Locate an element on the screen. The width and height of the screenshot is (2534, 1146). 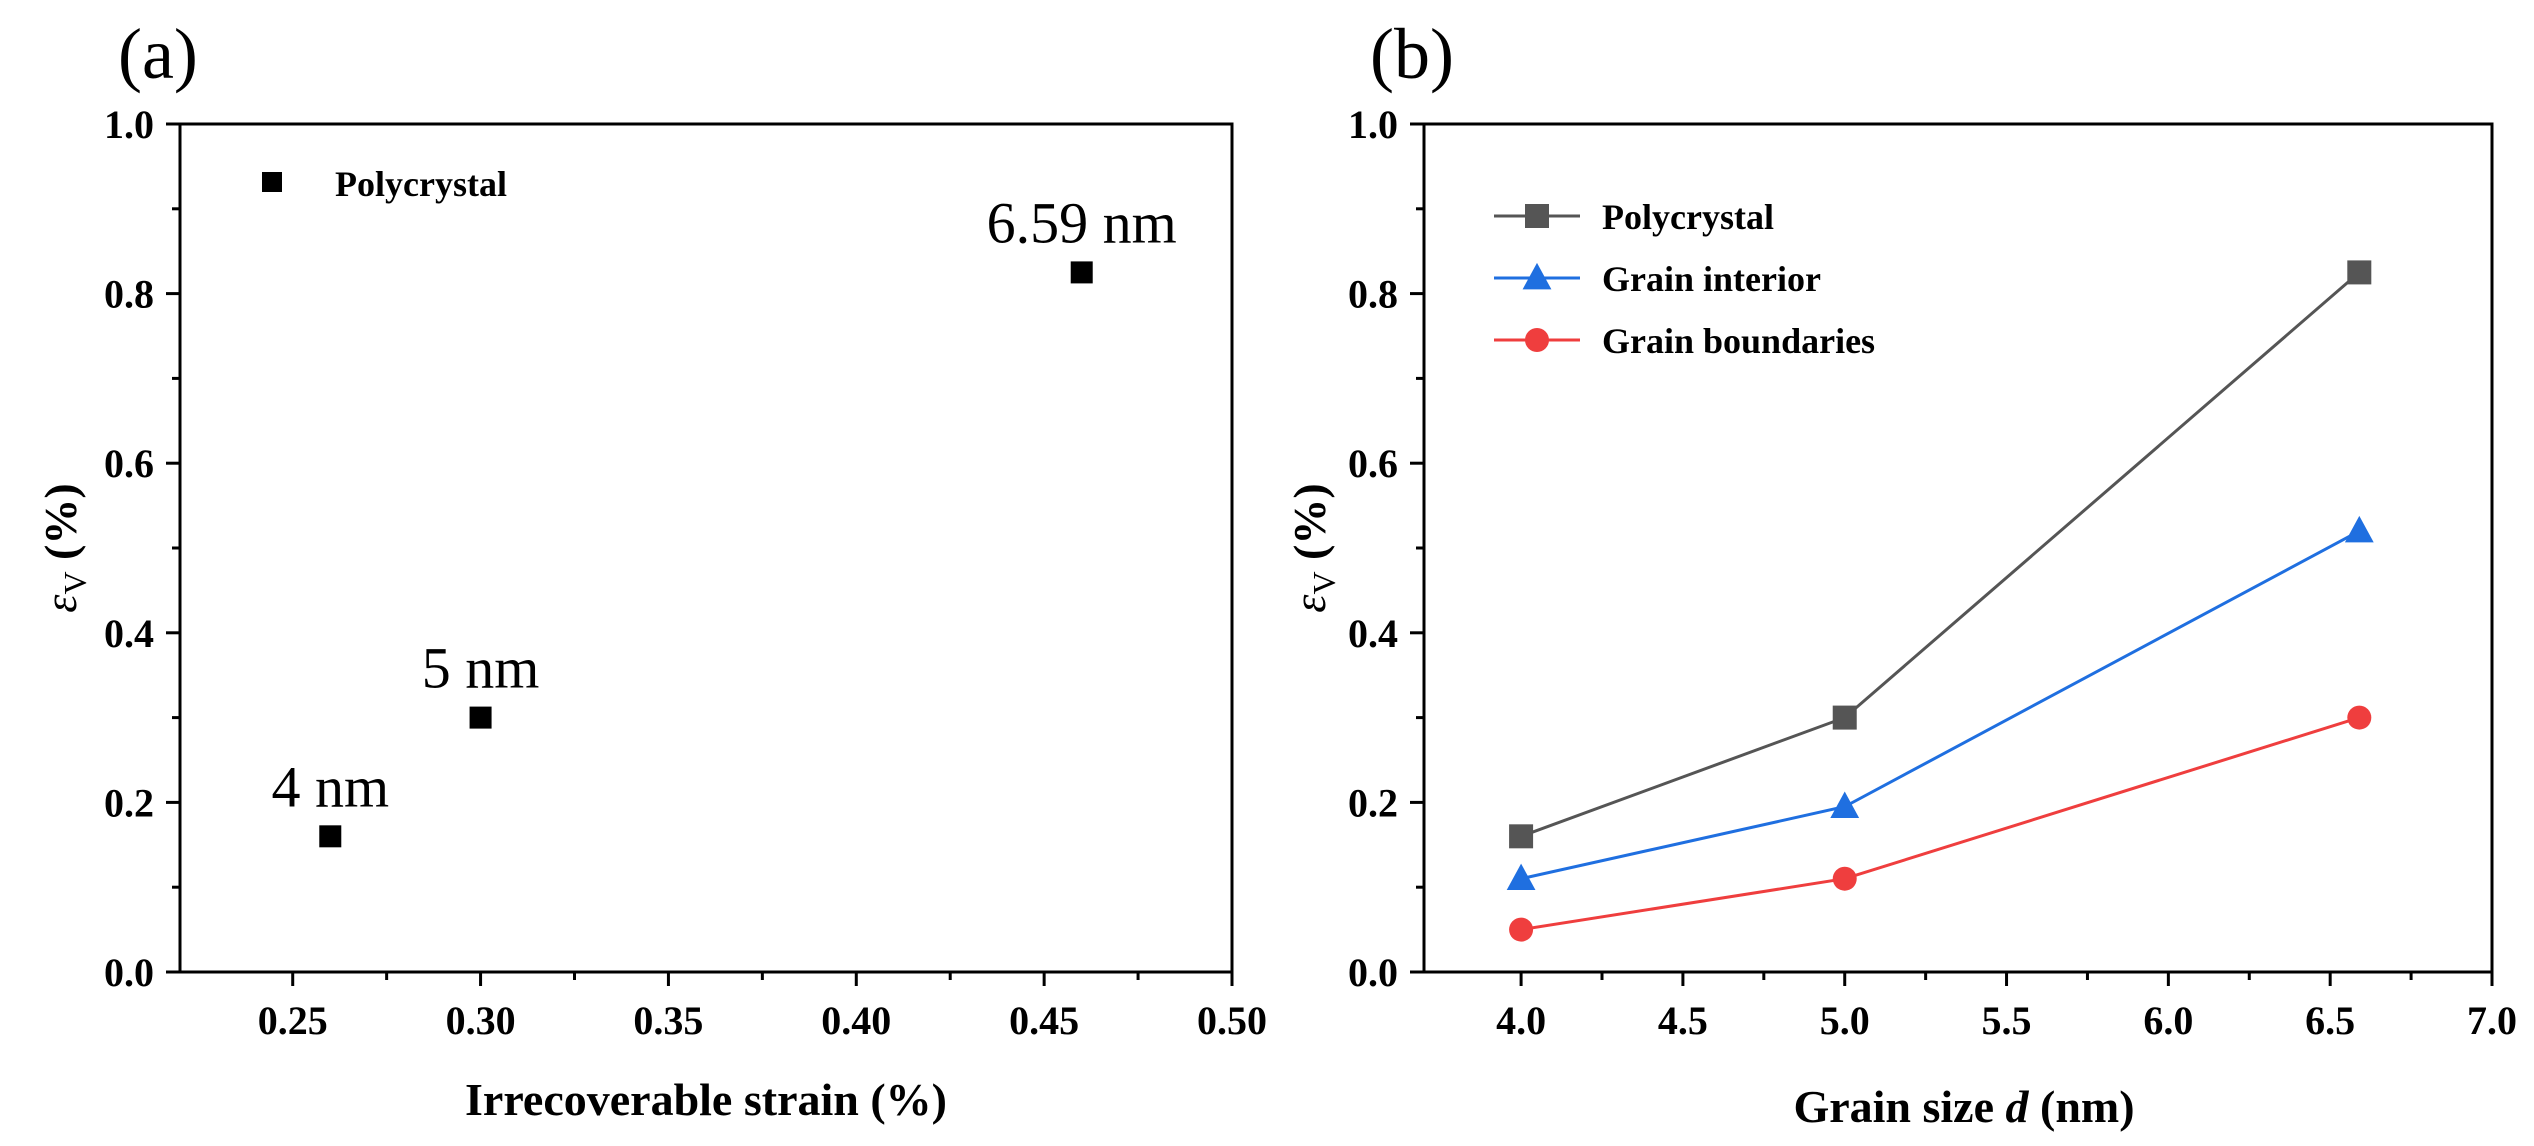
annotation-label: 5 nm is located at coordinates (481, 668).